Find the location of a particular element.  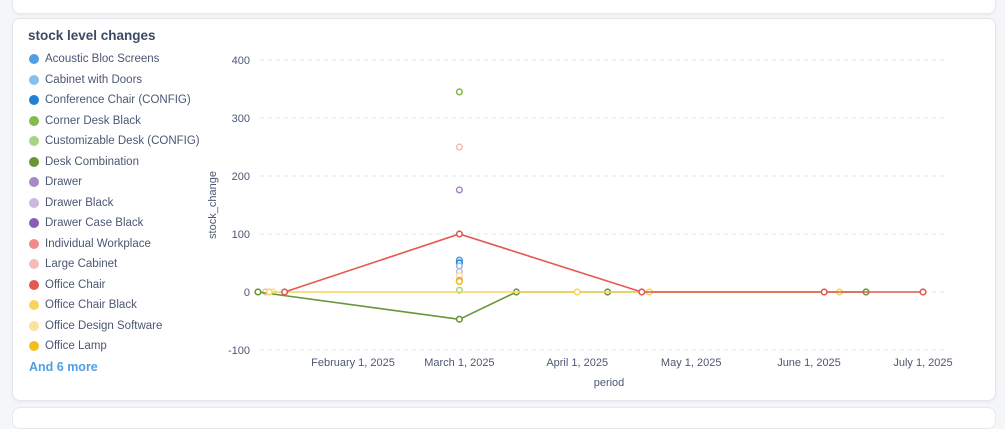

legend-label: Office Design Software is located at coordinates (104, 325).